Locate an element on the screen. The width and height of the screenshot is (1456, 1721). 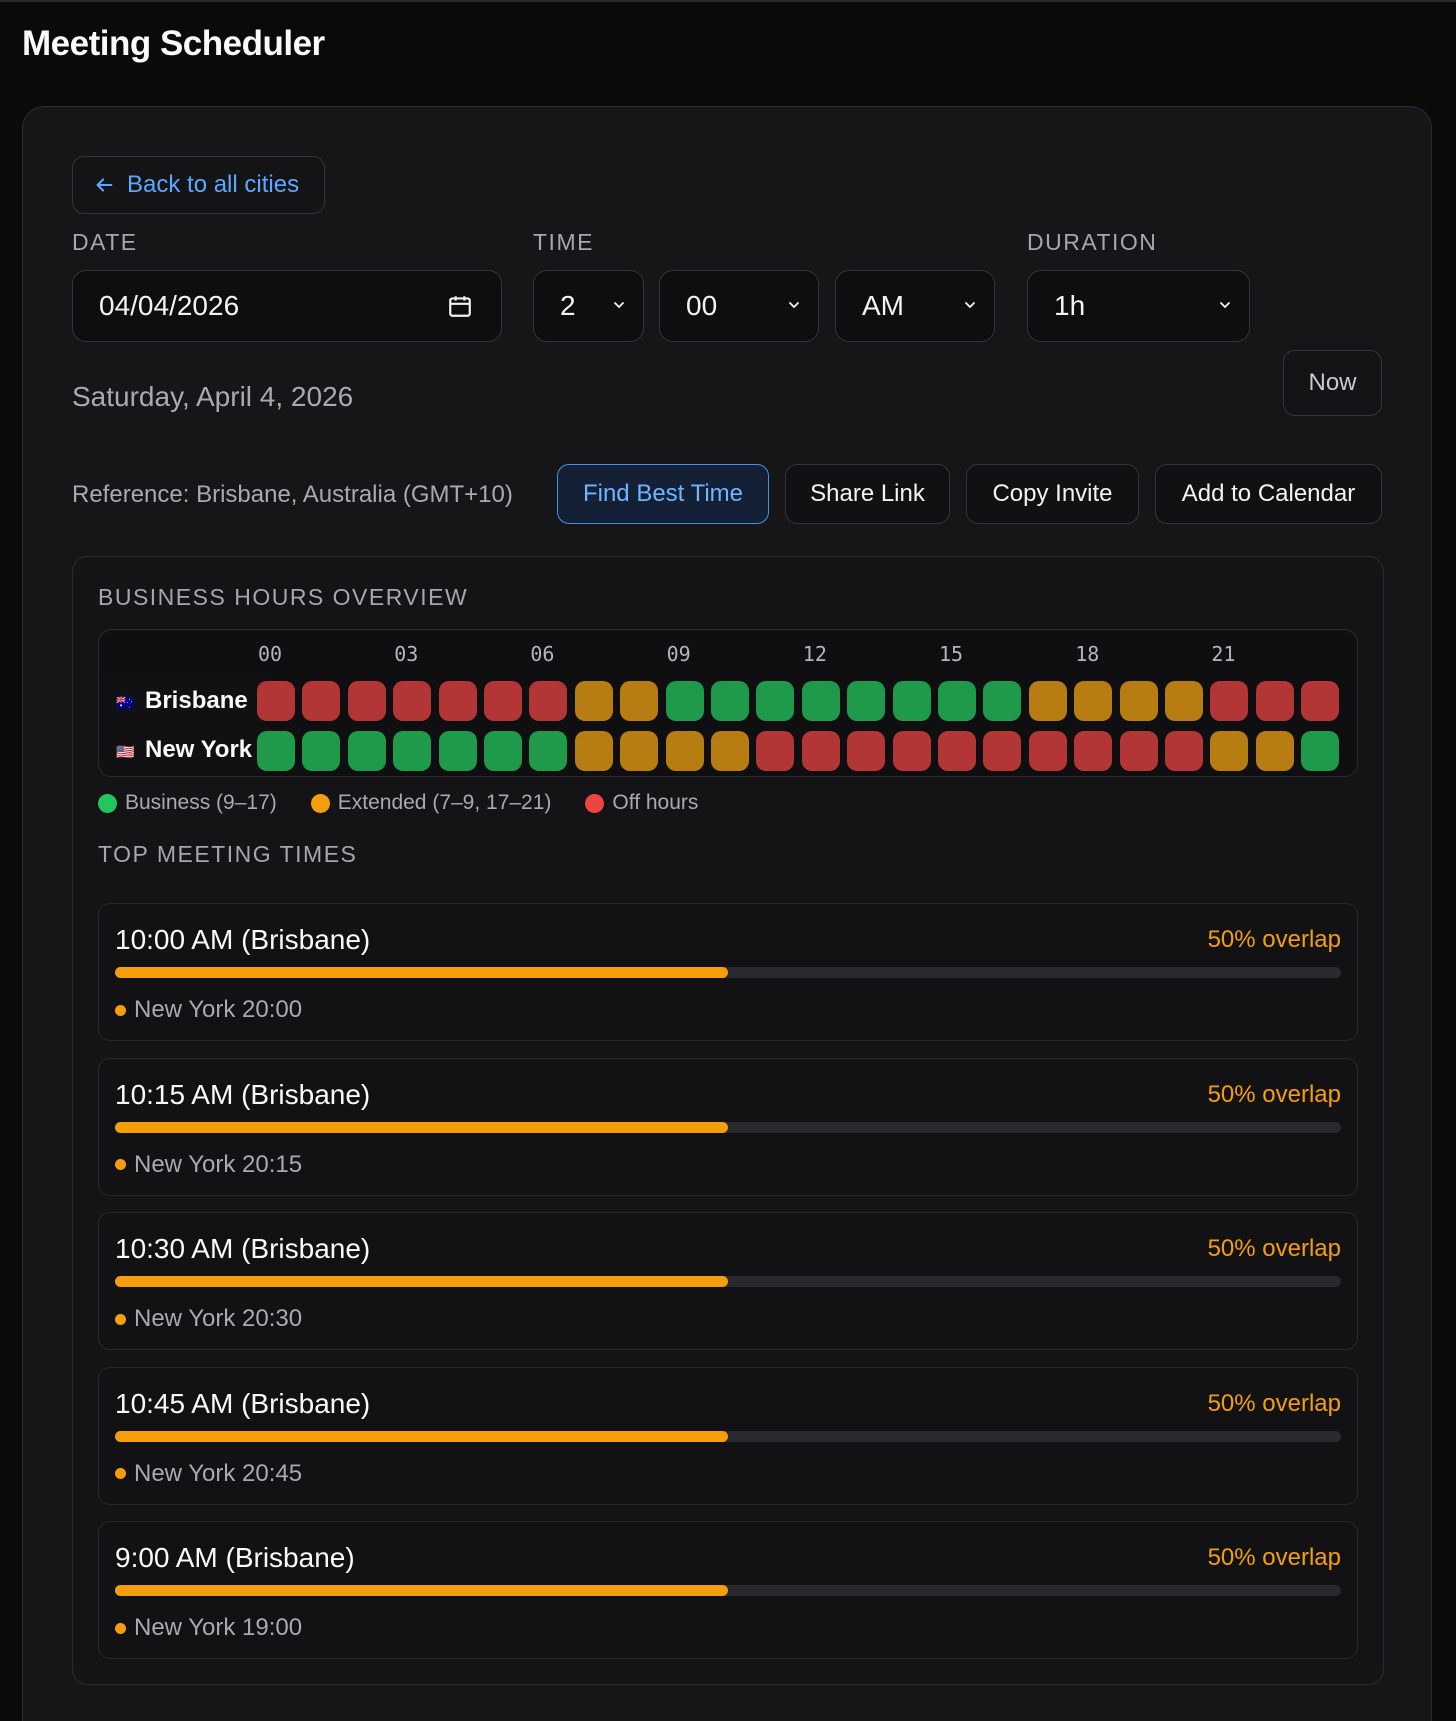
city-name: New York is located at coordinates (199, 749).